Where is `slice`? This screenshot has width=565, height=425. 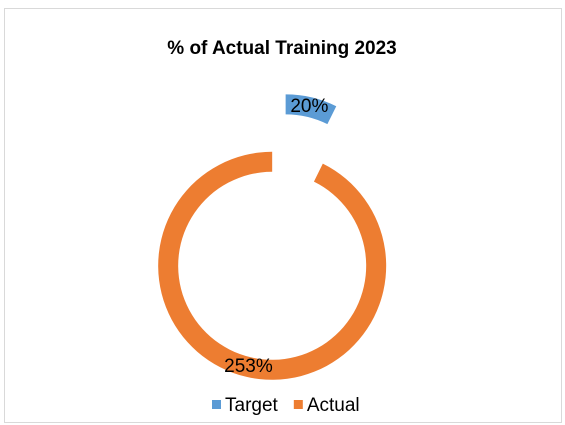 slice is located at coordinates (311, 109).